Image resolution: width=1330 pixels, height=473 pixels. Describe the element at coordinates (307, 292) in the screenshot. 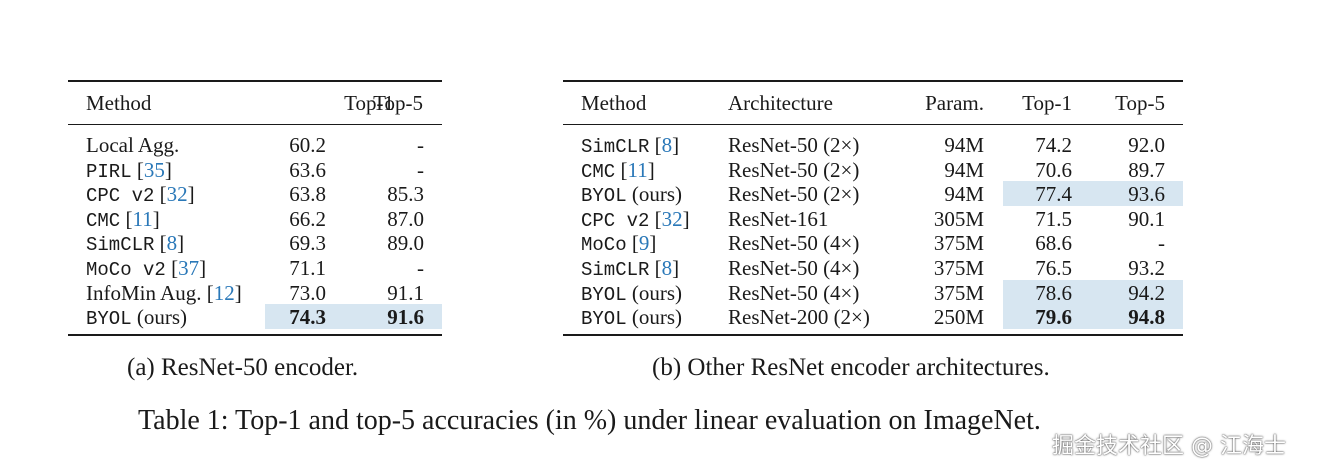

I see `top1-value: 73.0` at that location.